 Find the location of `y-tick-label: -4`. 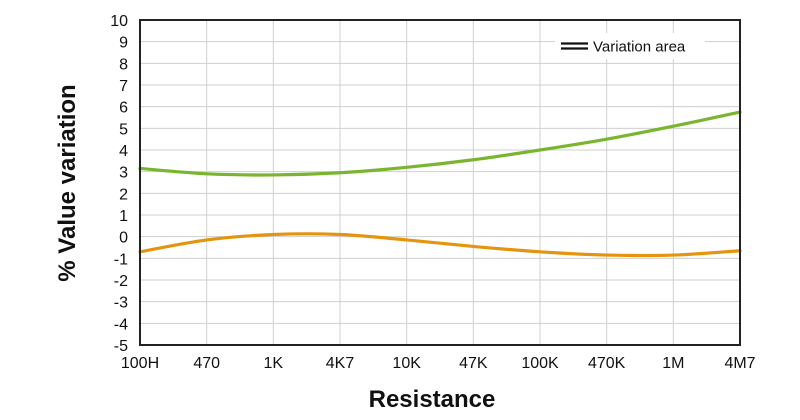

y-tick-label: -4 is located at coordinates (121, 324).